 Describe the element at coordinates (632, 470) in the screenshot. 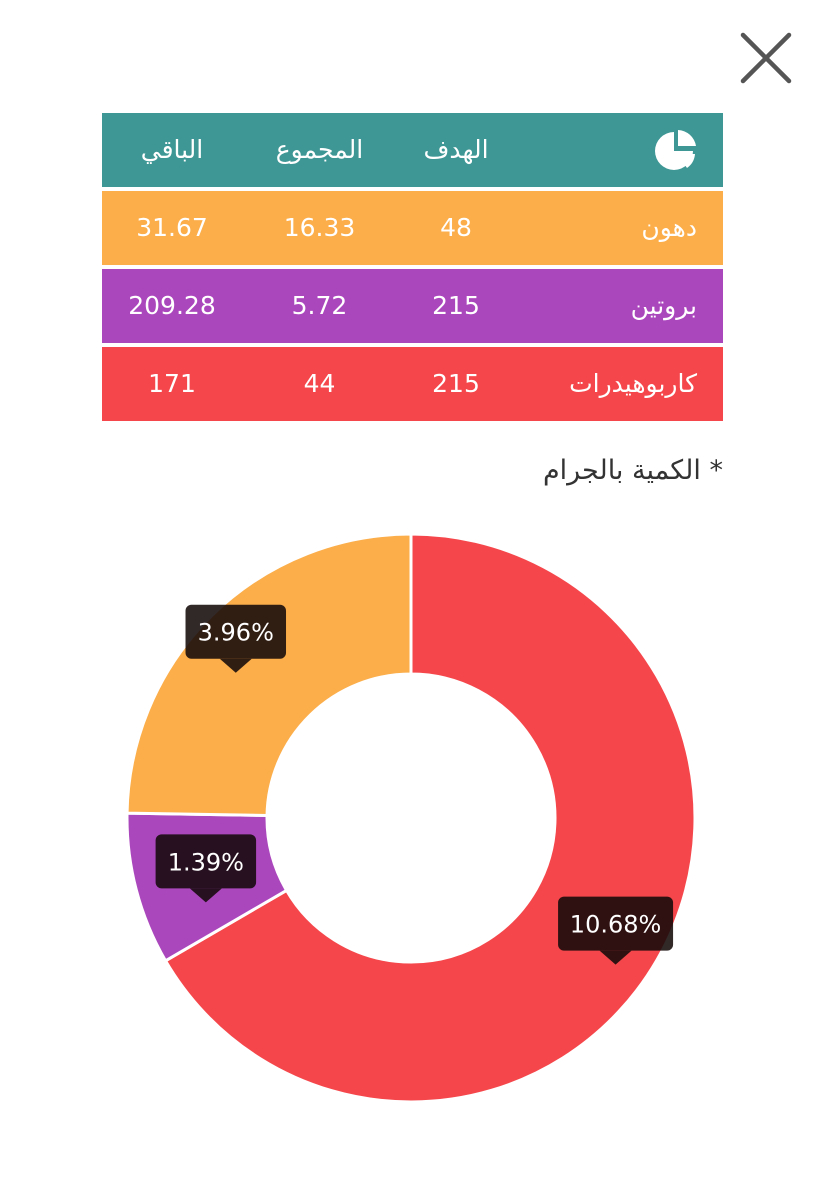

I see `unit-note: * الكمية بالجرام` at that location.